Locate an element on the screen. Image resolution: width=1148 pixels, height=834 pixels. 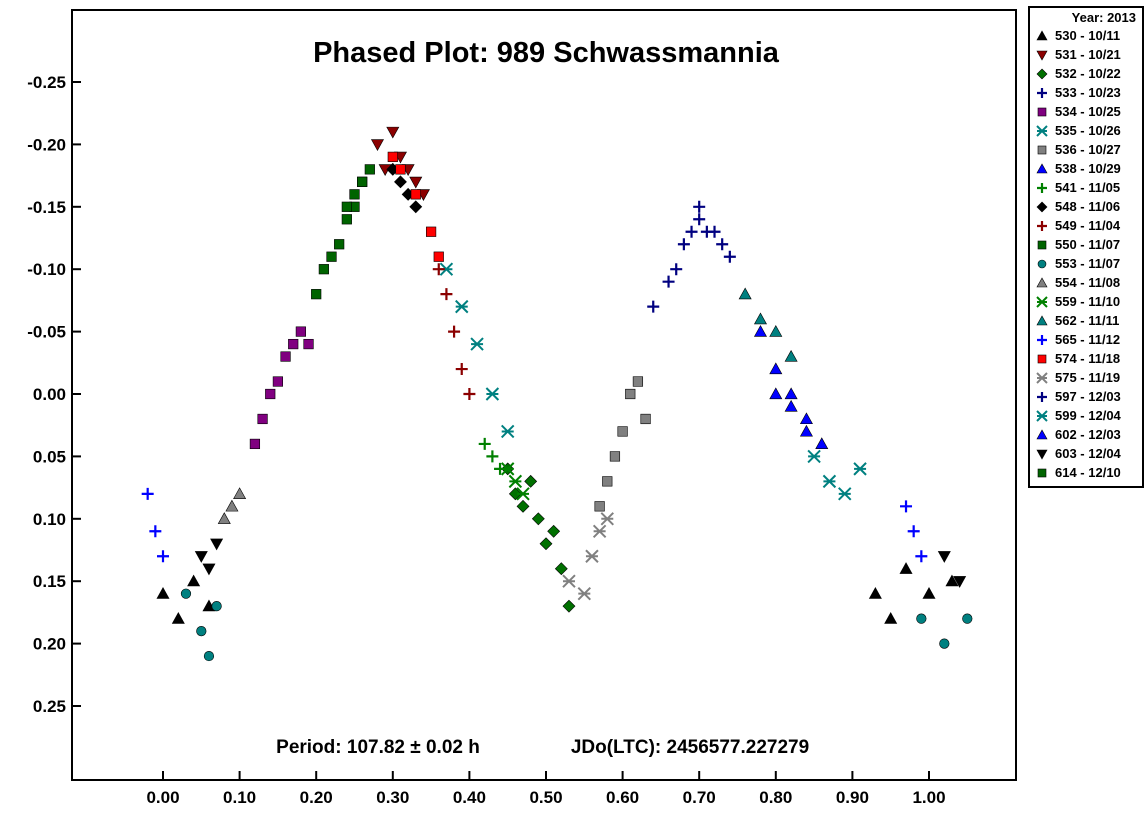
y-tick-label: -0.20 is located at coordinates (46, 144).